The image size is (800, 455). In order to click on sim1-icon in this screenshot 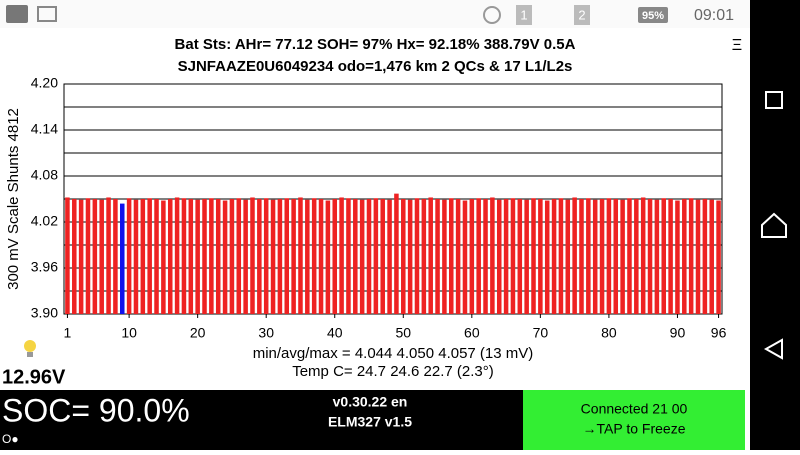, I will do `click(524, 15)`.